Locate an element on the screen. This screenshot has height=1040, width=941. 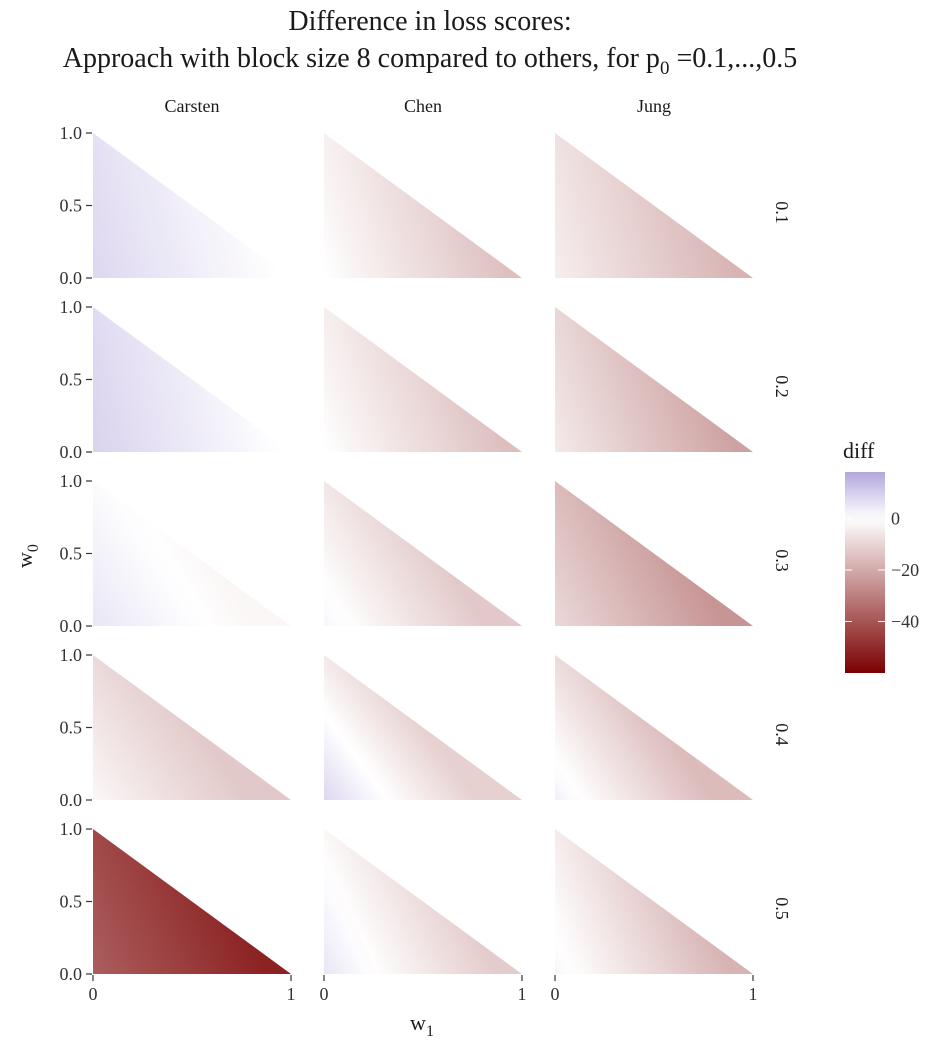
strip-label-jung: Jung is located at coordinates (654, 106).